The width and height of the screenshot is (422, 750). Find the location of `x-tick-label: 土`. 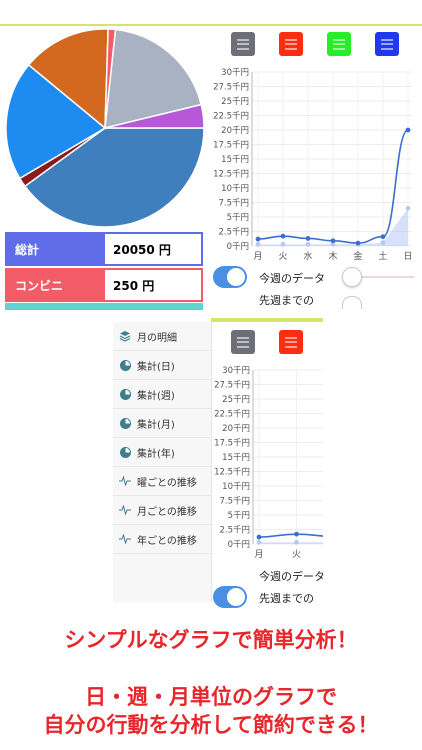

x-tick-label: 土 is located at coordinates (382, 256).